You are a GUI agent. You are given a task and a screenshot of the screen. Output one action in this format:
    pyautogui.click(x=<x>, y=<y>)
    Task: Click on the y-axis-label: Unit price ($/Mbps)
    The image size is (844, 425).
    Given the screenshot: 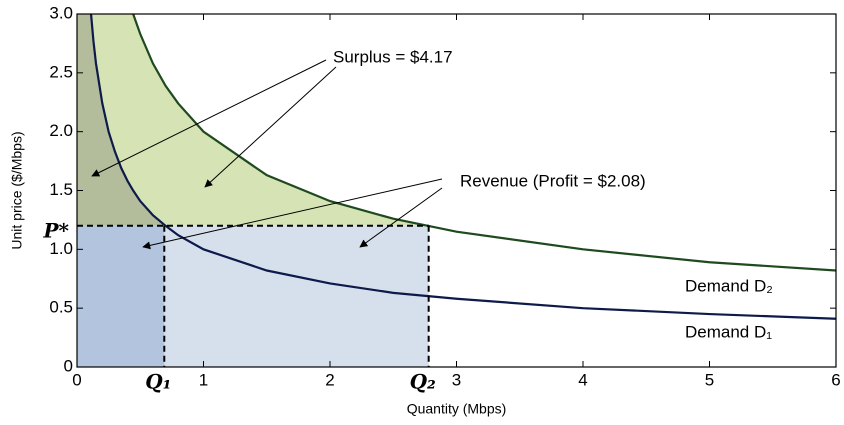 What is the action you would take?
    pyautogui.click(x=17, y=190)
    